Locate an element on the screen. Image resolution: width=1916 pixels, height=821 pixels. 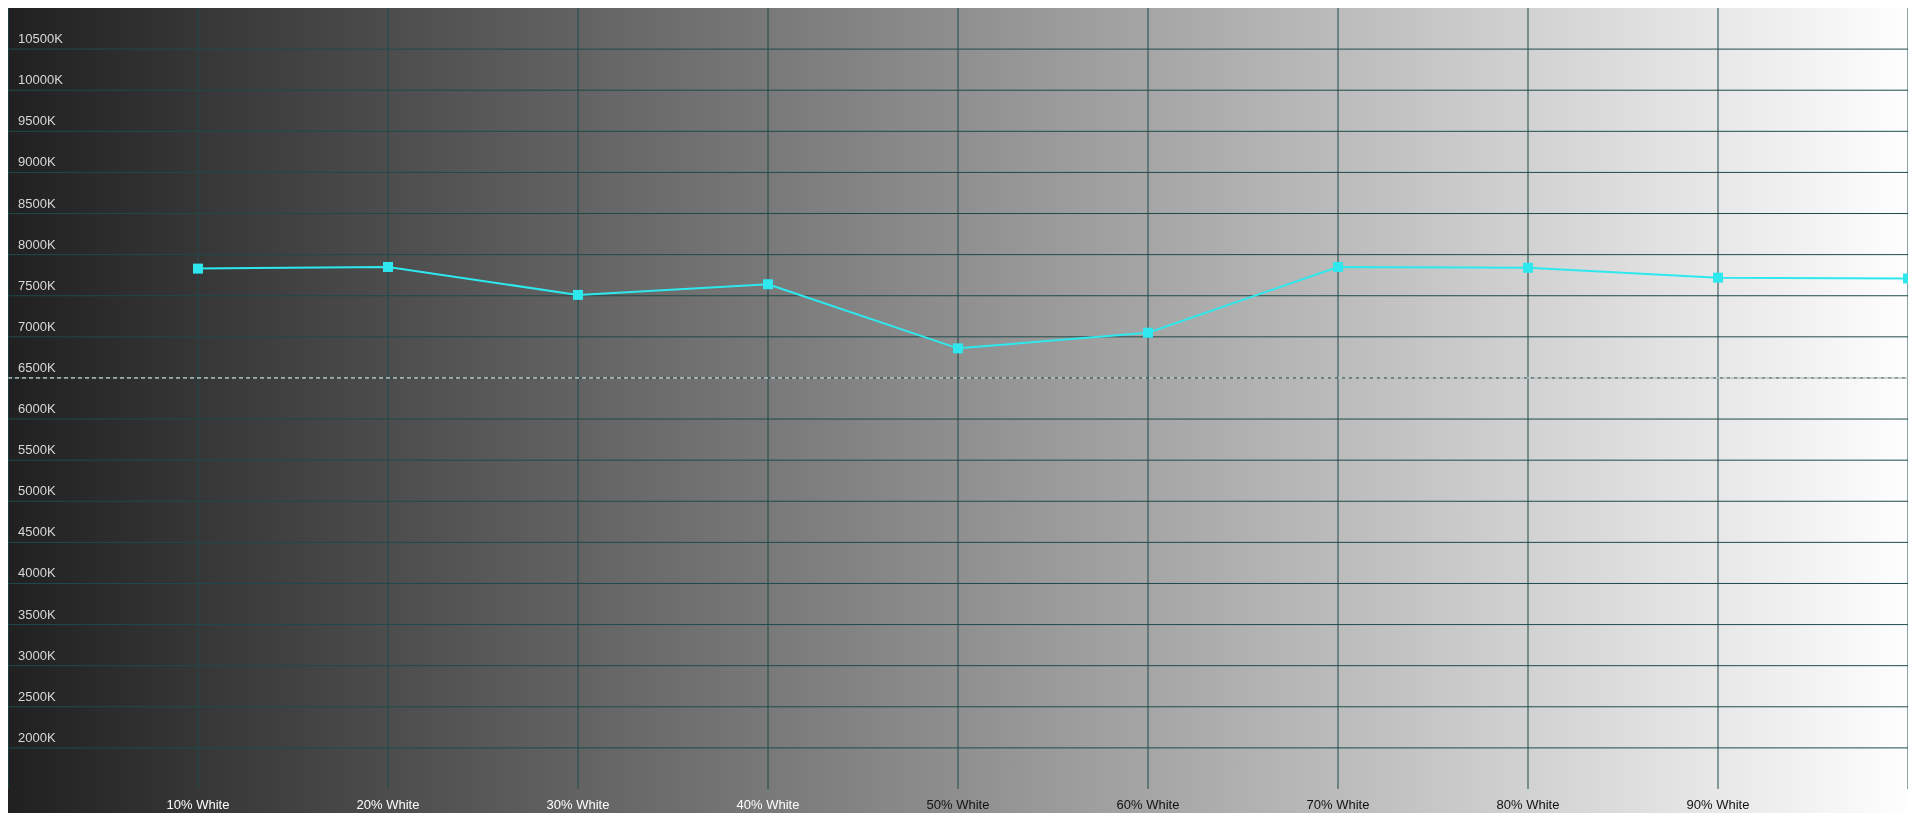
y-tick-label: 10000K is located at coordinates (41, 80).